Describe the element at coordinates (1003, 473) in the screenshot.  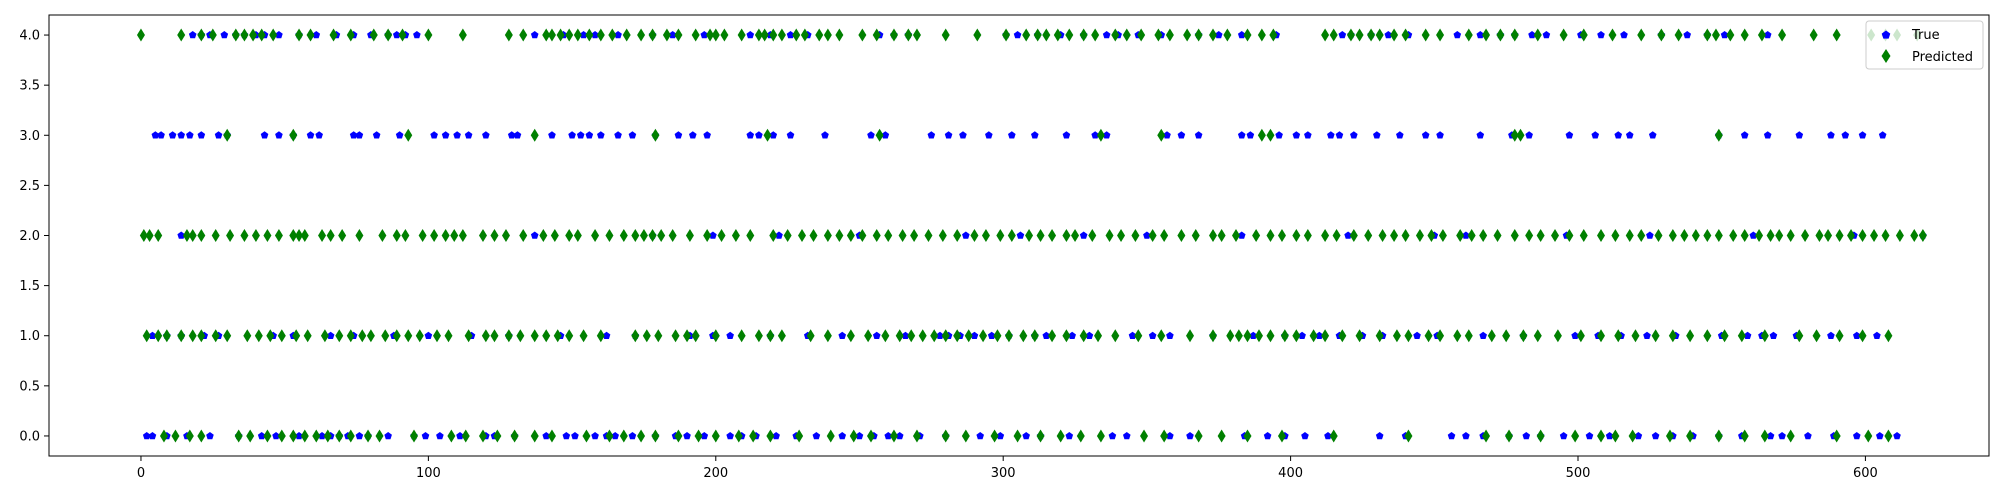
I see `x-tick-label: 300` at that location.